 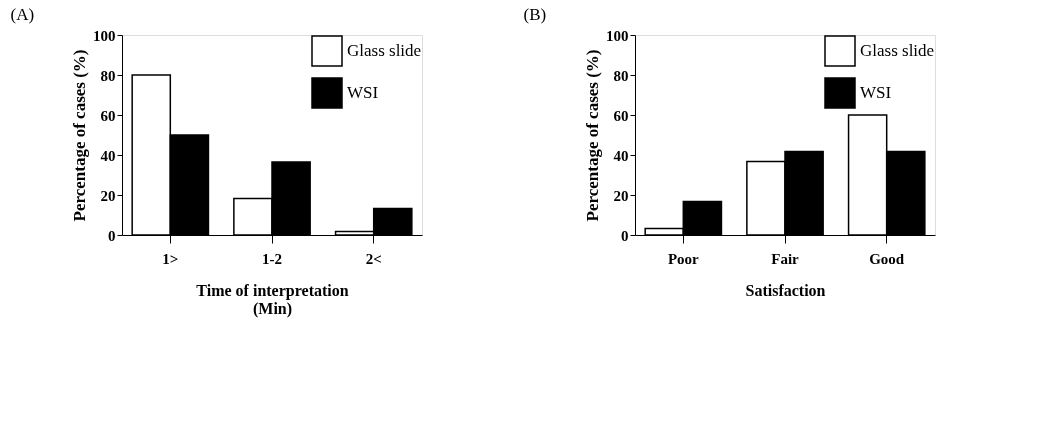 What do you see at coordinates (887, 258) in the screenshot?
I see `x-tick-label: Good` at bounding box center [887, 258].